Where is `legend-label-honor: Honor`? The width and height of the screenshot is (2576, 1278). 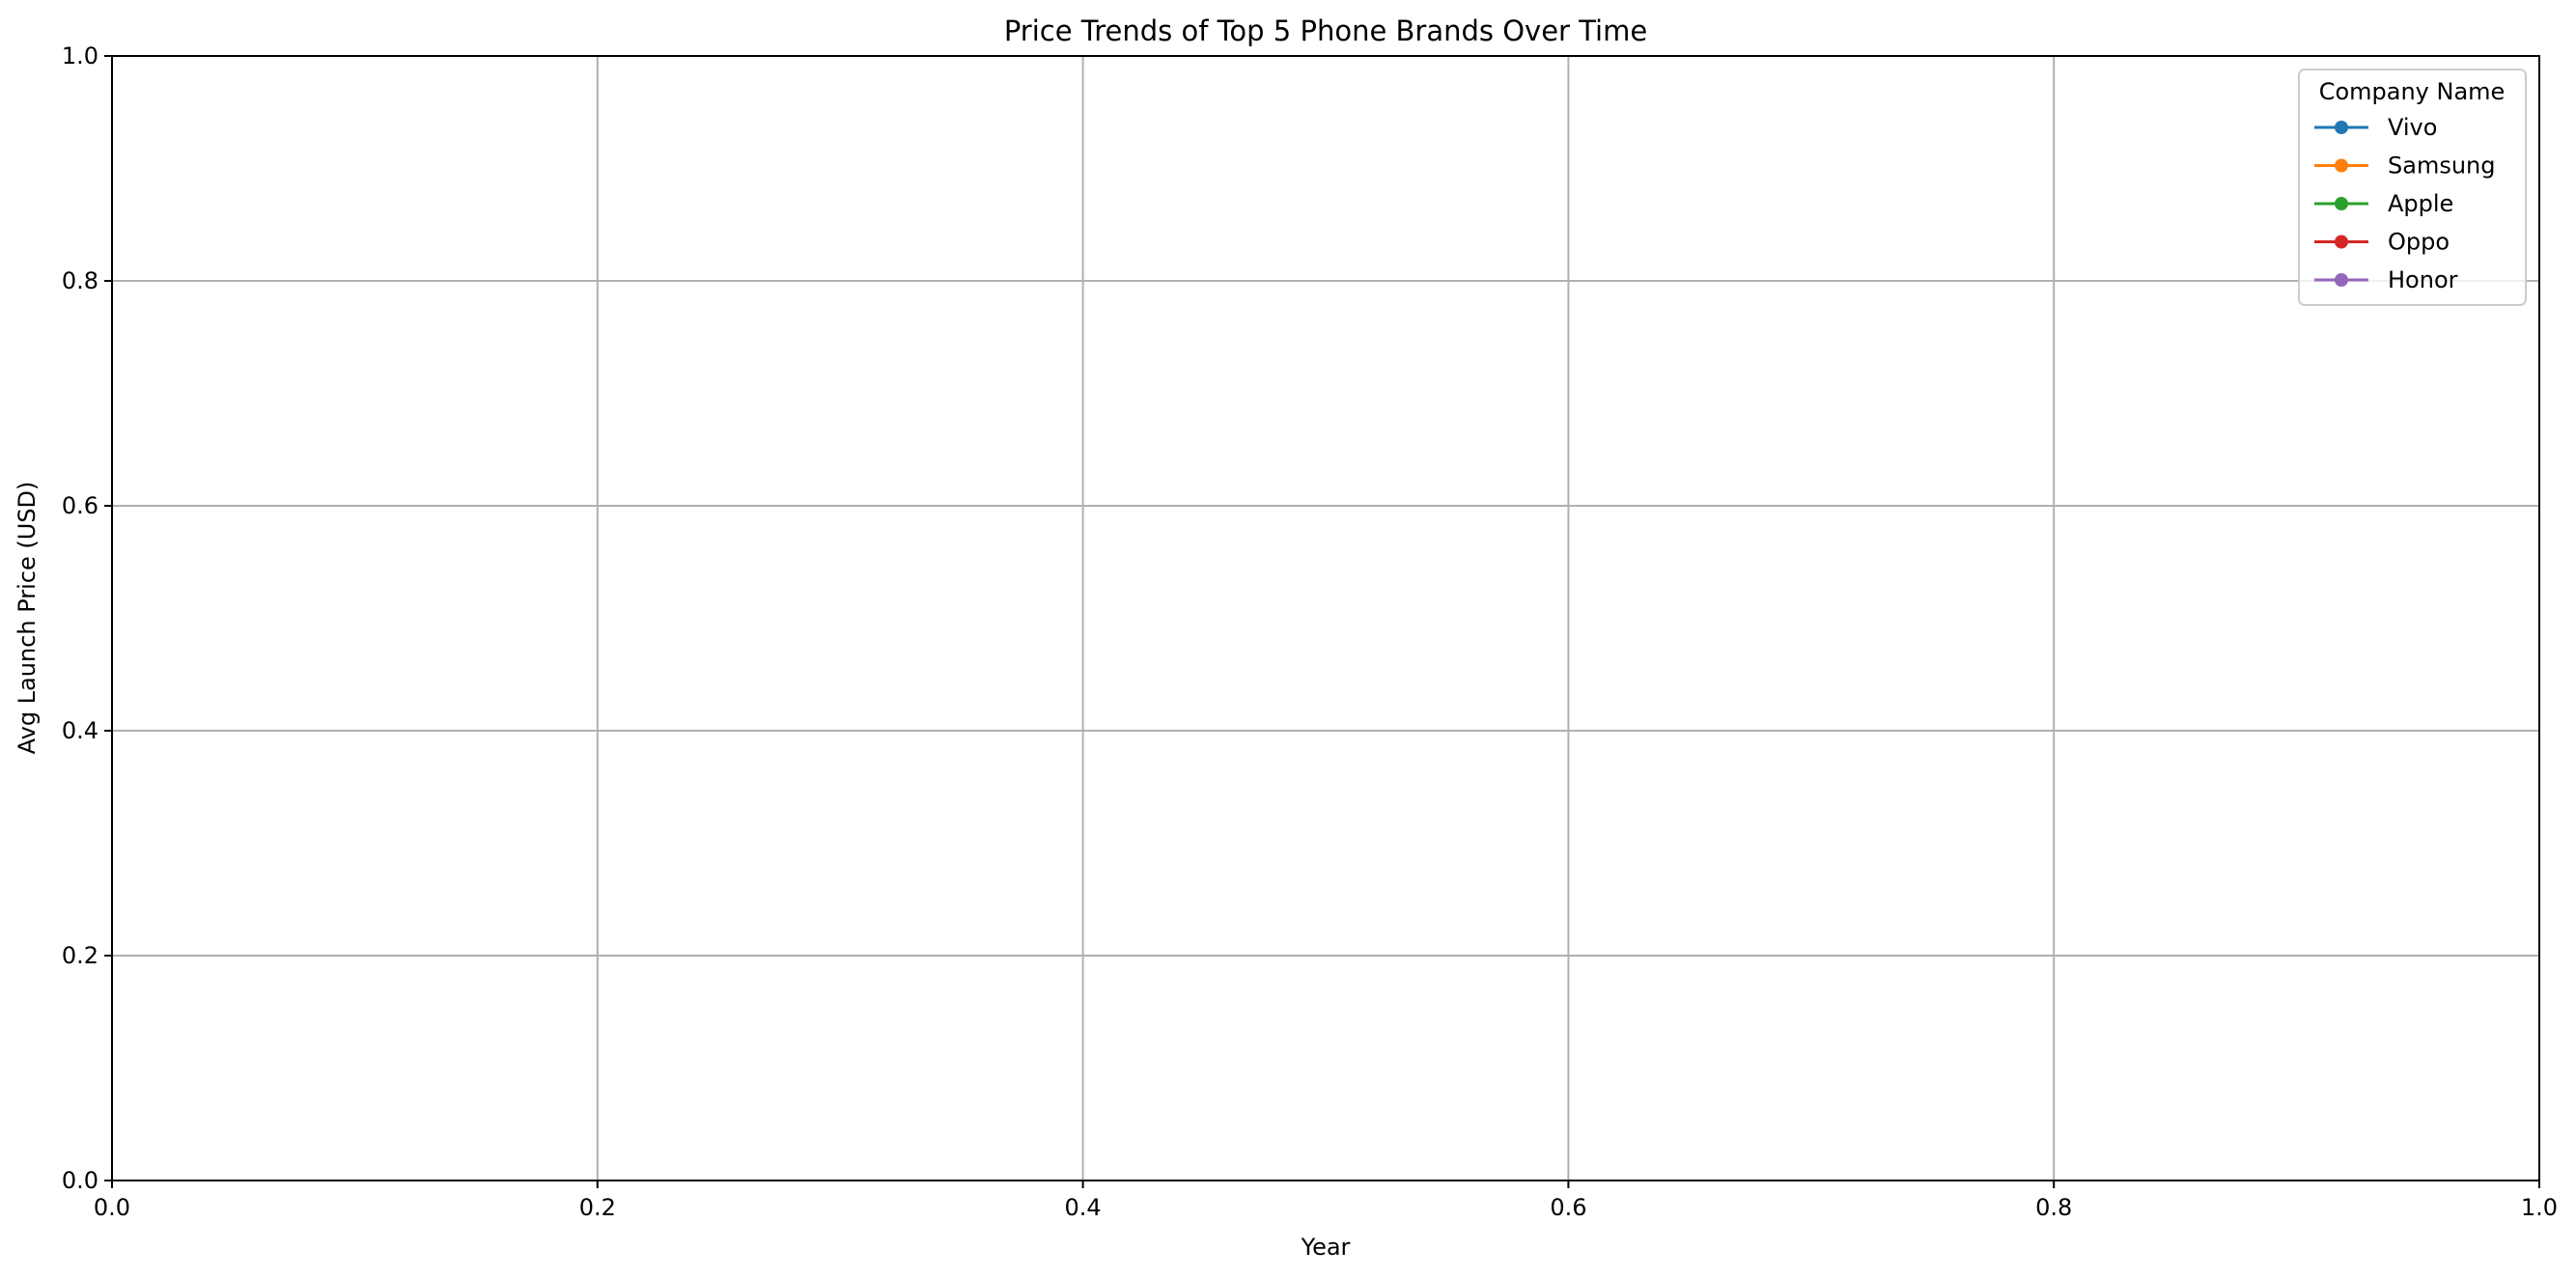
legend-label-honor: Honor is located at coordinates (2423, 279).